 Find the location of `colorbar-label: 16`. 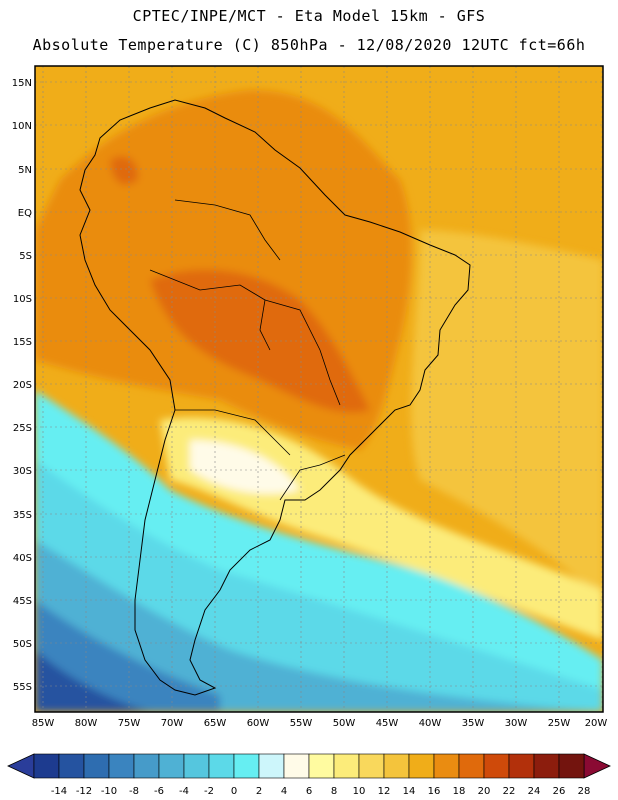

colorbar-label: 16 is located at coordinates (434, 791).